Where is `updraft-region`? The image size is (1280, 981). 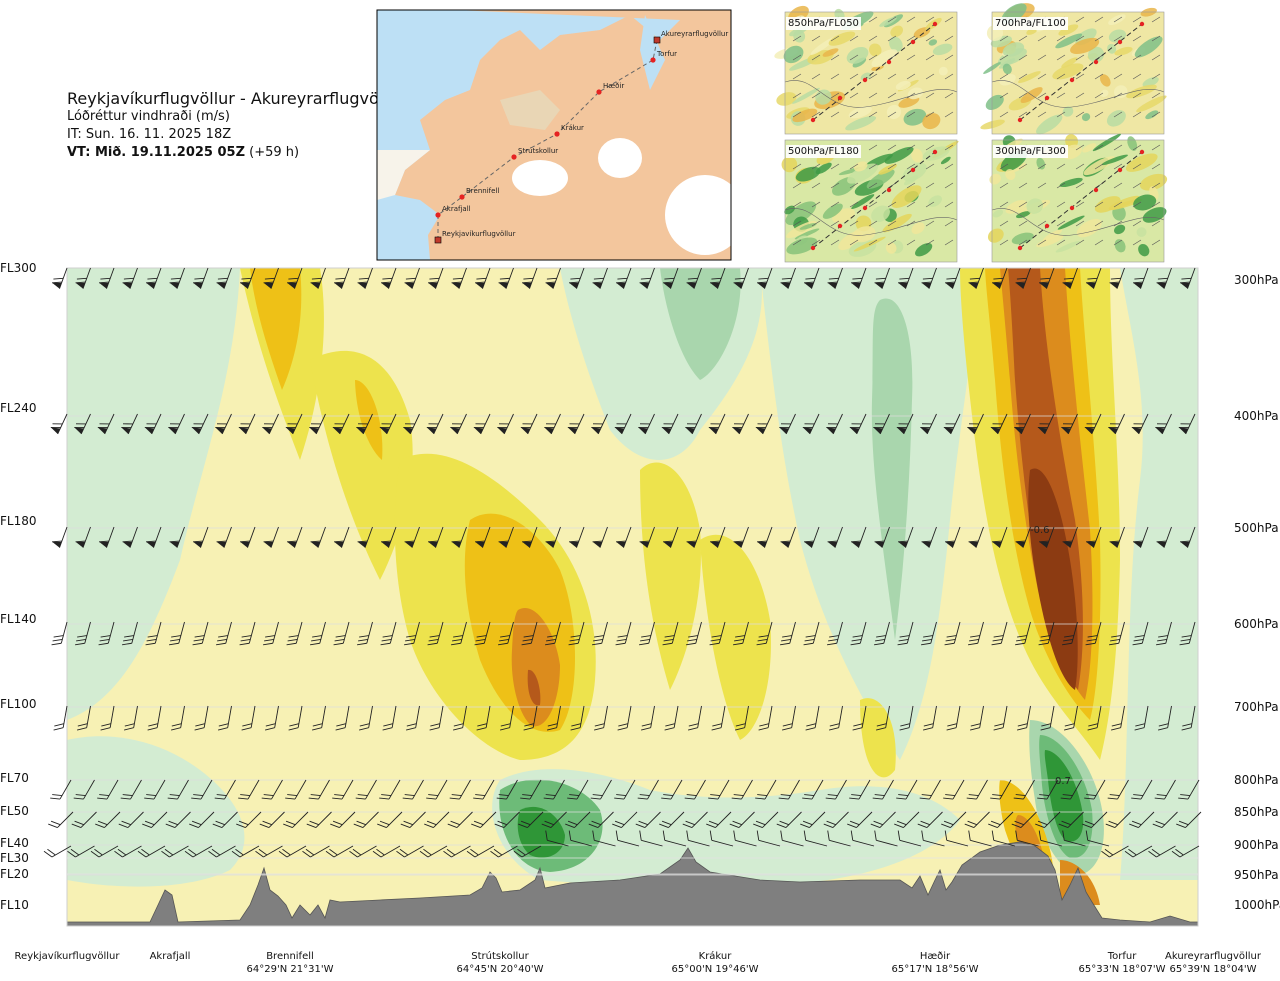 updraft-region is located at coordinates (878, 738).